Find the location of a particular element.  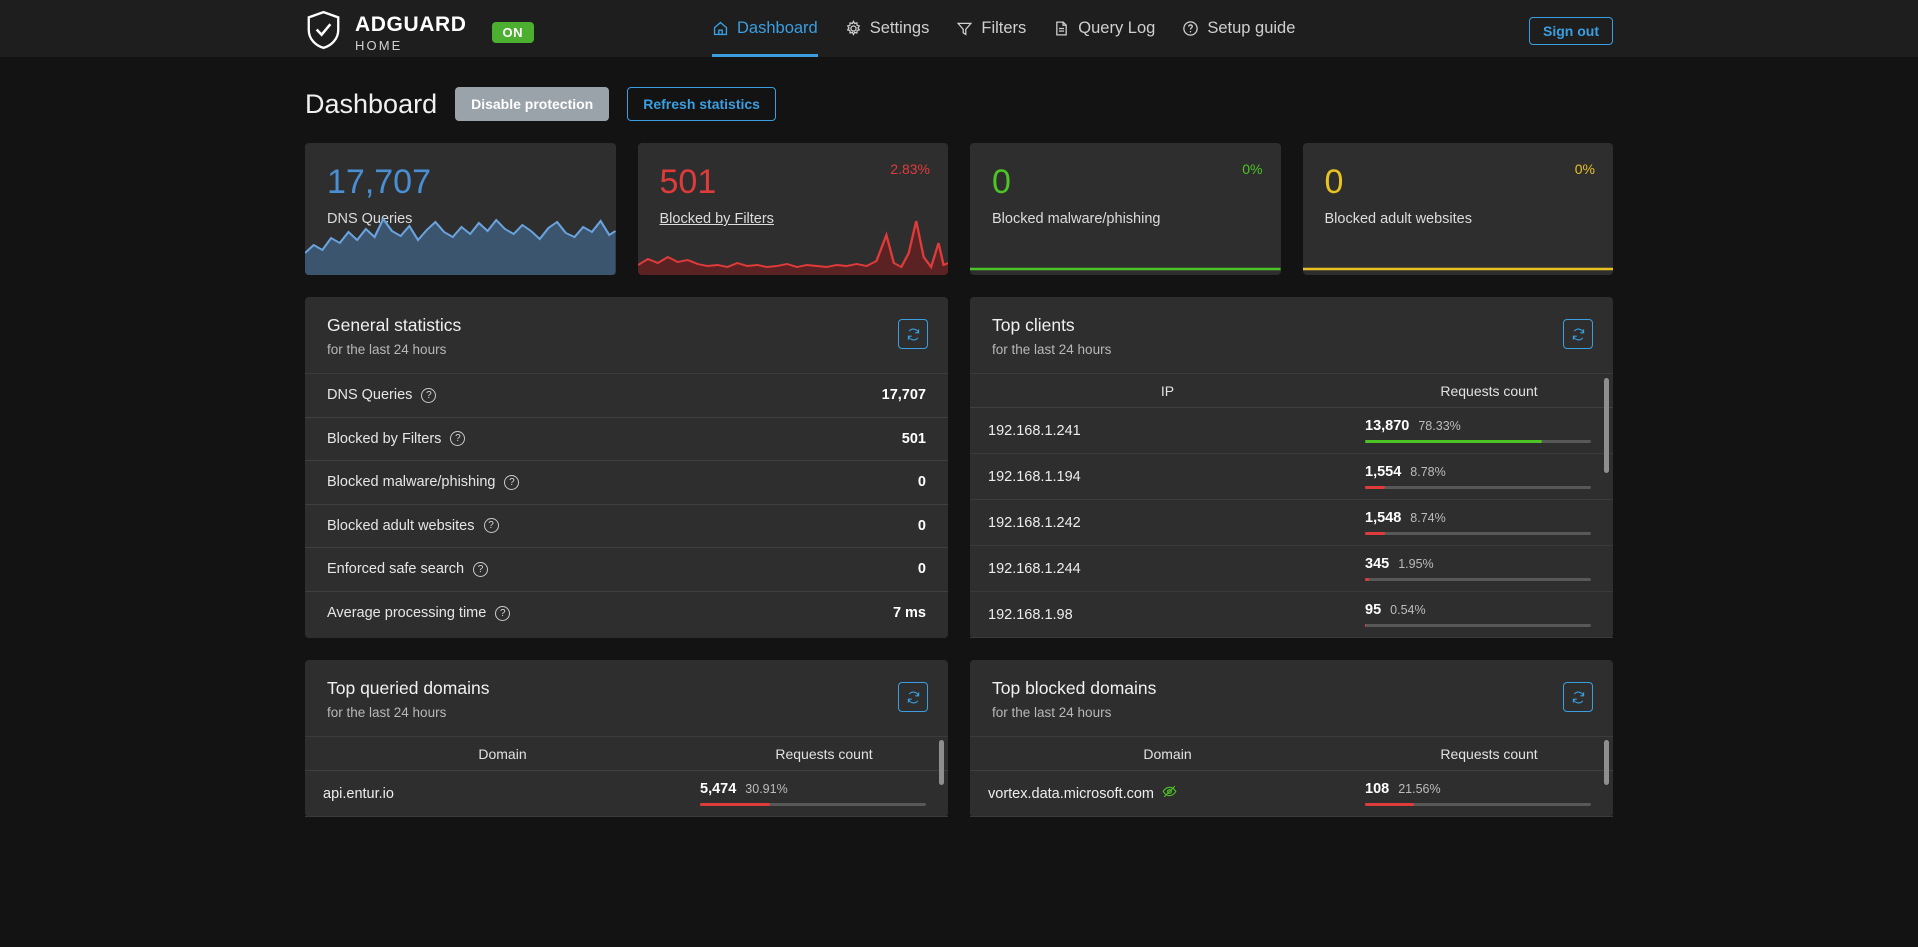

table-row: 192.168.1.241 13,870 78.33% is located at coordinates (1291, 431).